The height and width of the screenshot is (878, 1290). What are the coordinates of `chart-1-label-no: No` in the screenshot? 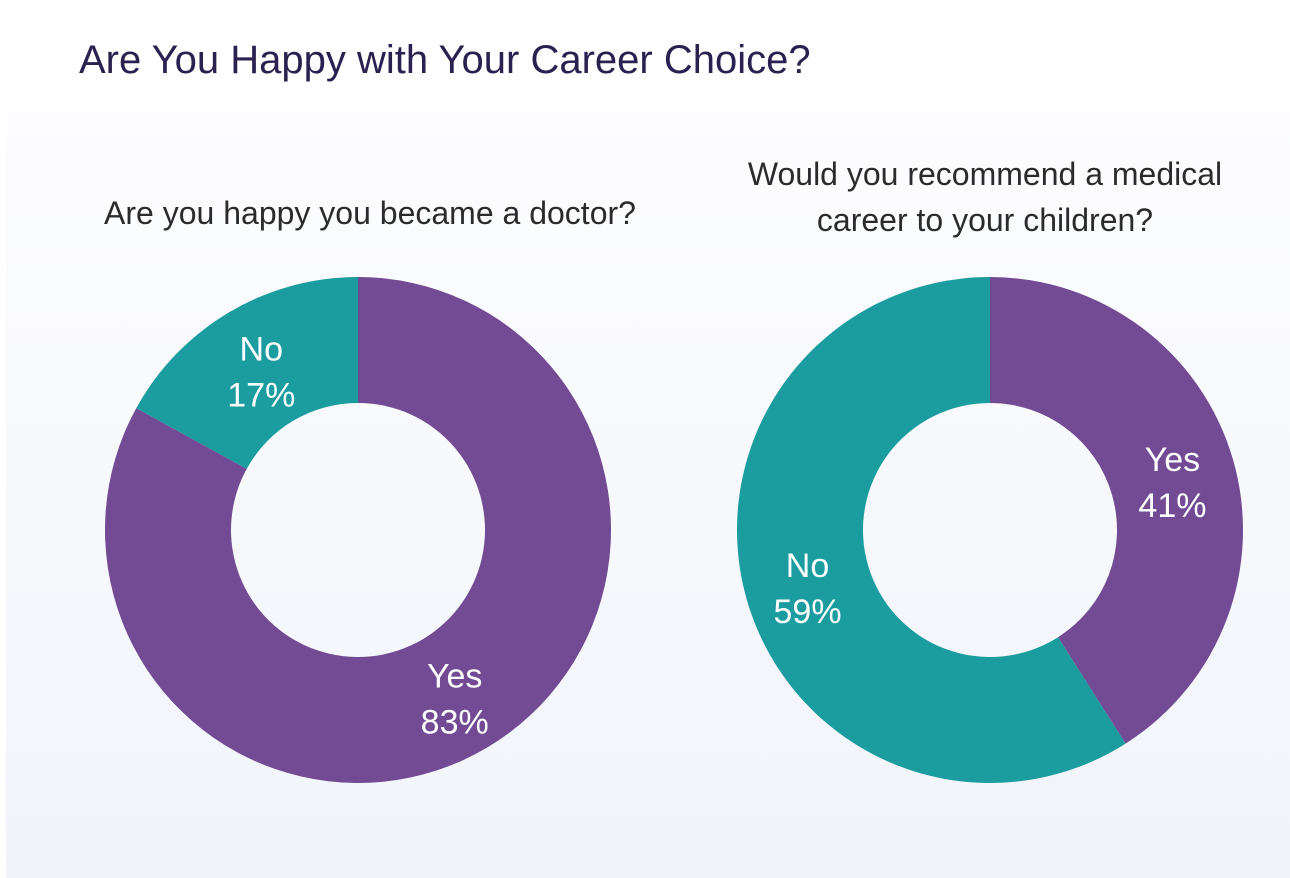 It's located at (261, 349).